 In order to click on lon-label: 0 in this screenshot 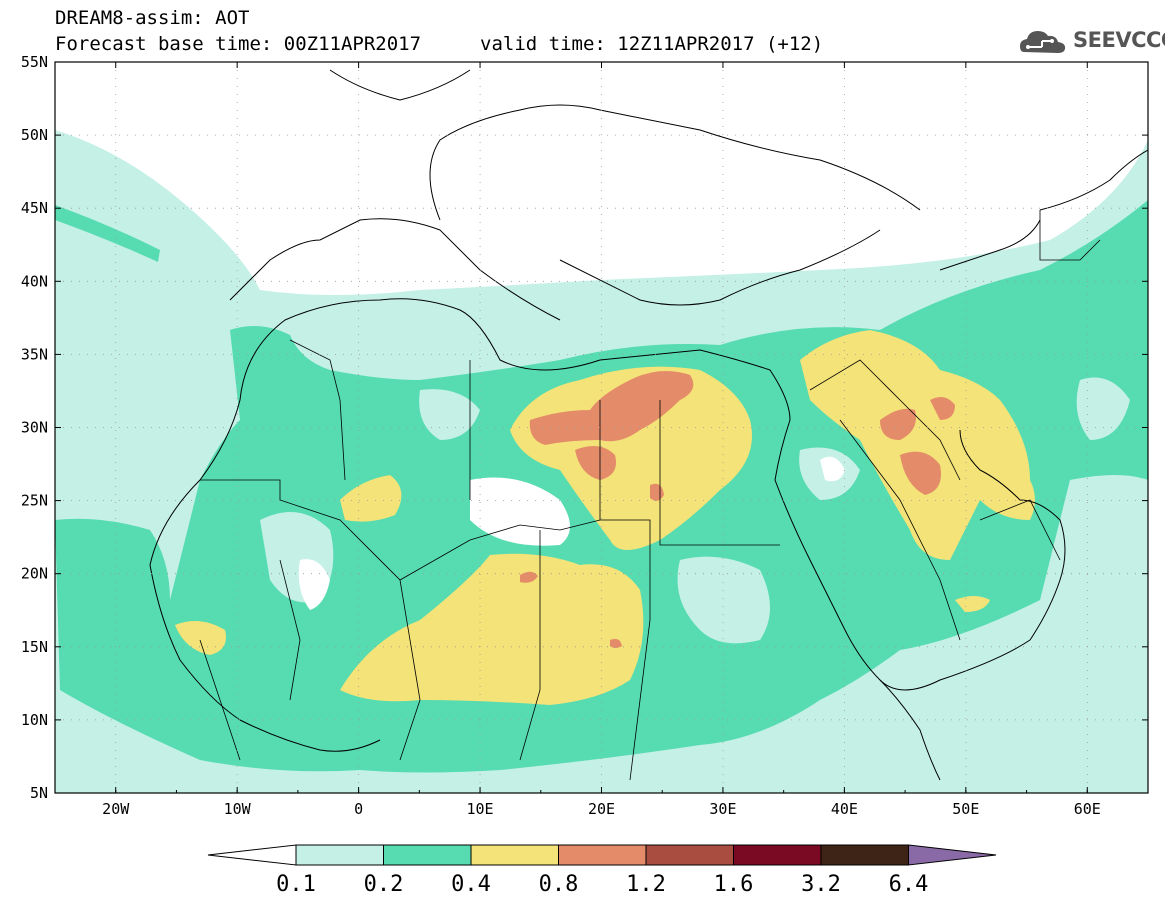, I will do `click(358, 809)`.